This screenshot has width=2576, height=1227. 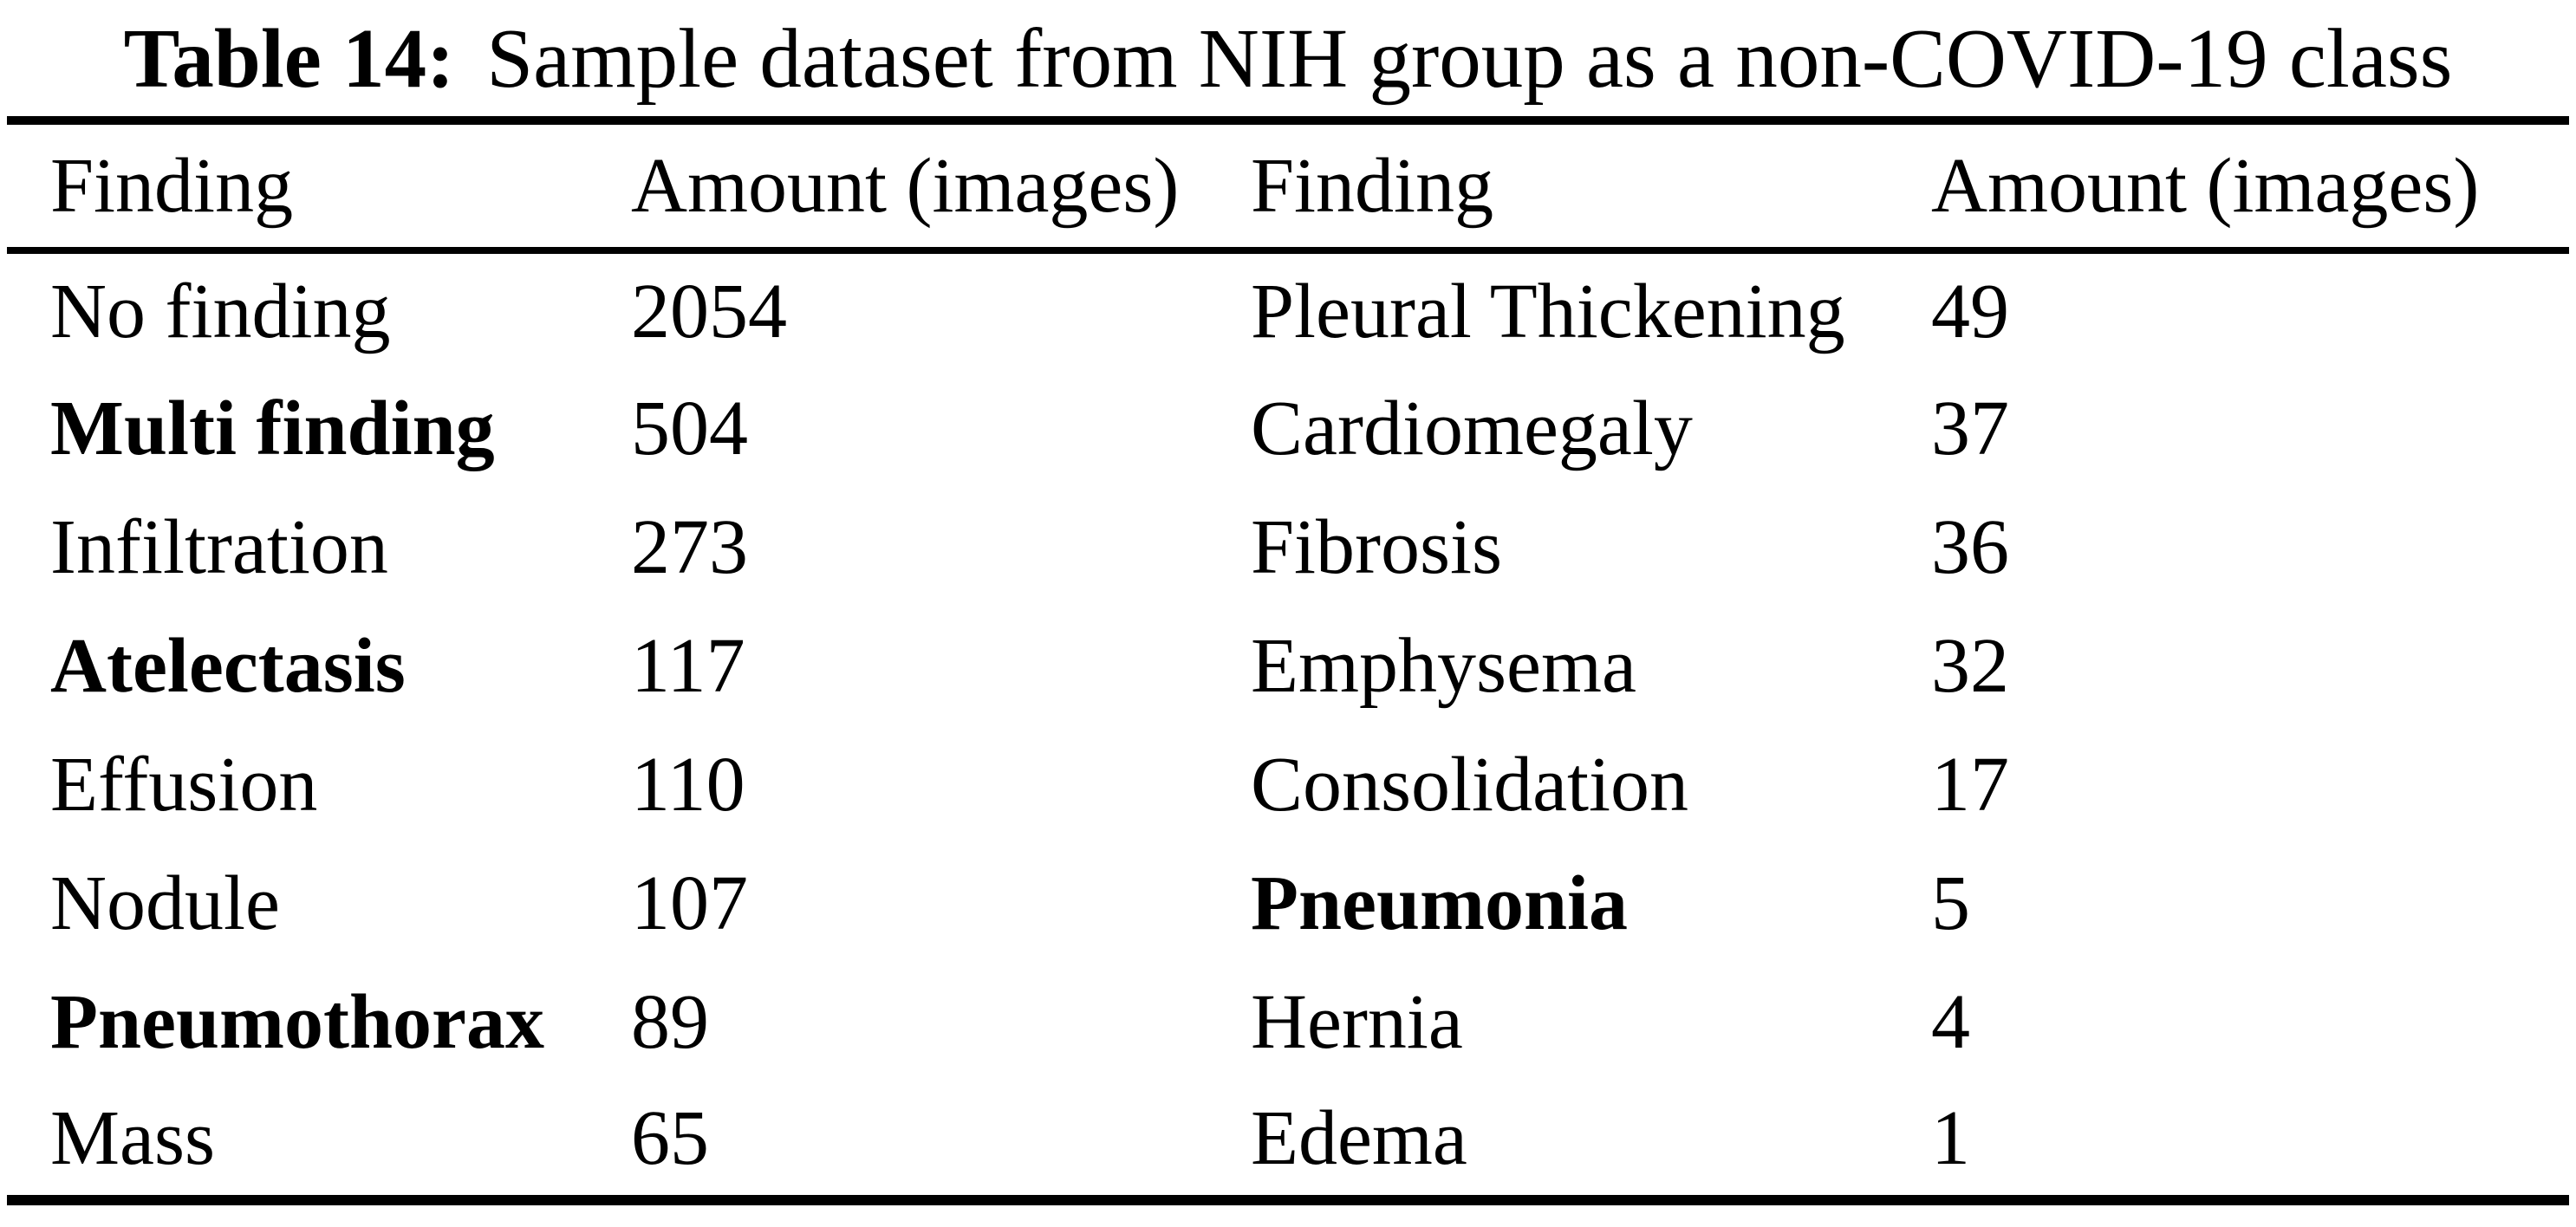 What do you see at coordinates (228, 666) in the screenshot?
I see `finding-cell: Atelectasis` at bounding box center [228, 666].